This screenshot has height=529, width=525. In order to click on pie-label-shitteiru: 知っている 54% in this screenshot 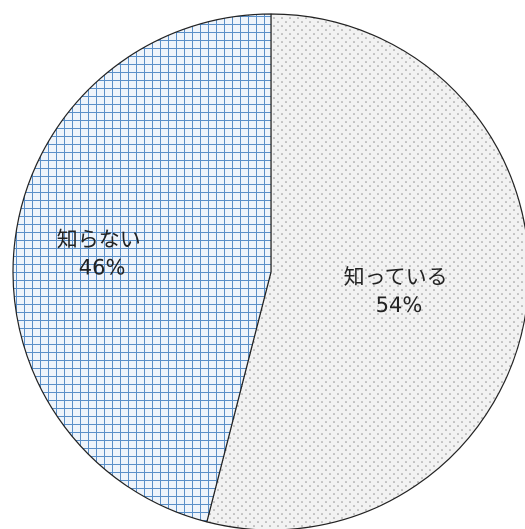, I will do `click(399, 291)`.